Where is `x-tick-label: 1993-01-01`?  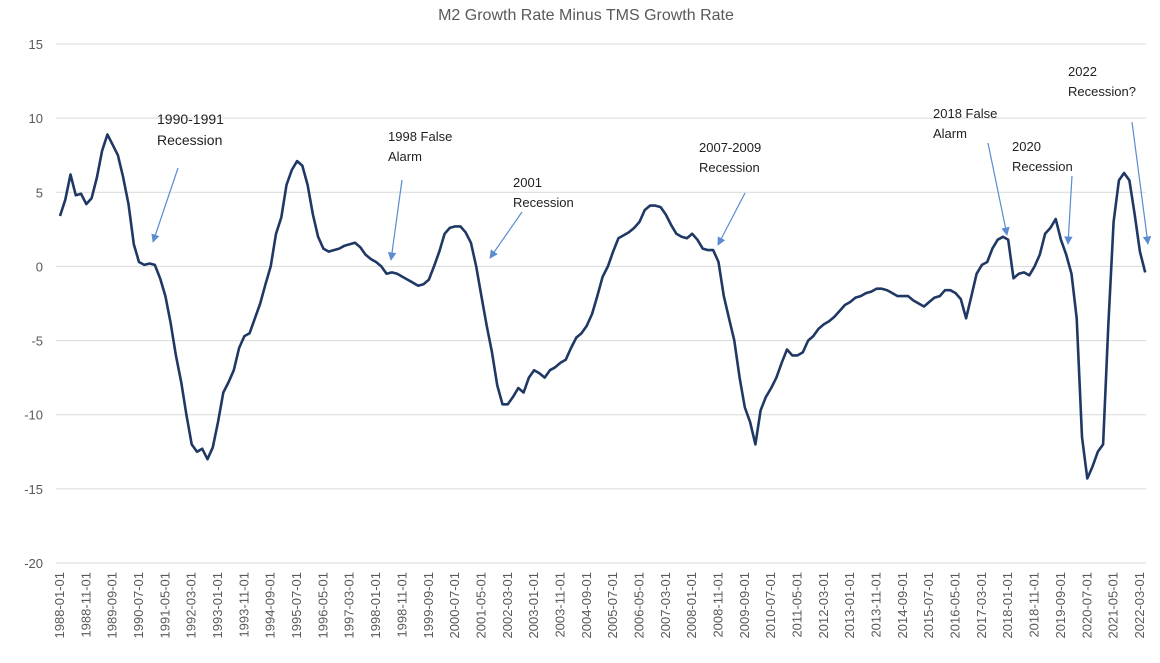 x-tick-label: 1993-01-01 is located at coordinates (217, 605).